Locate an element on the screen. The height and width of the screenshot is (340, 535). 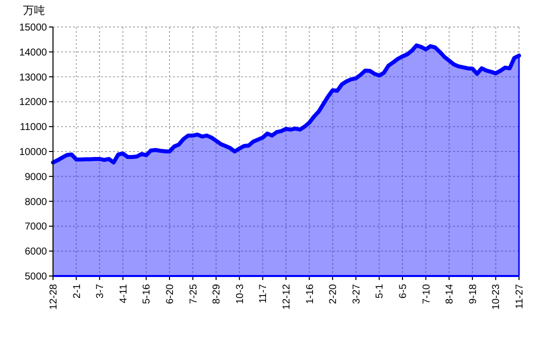
y-tick-label: 8000 is located at coordinates (36, 202).